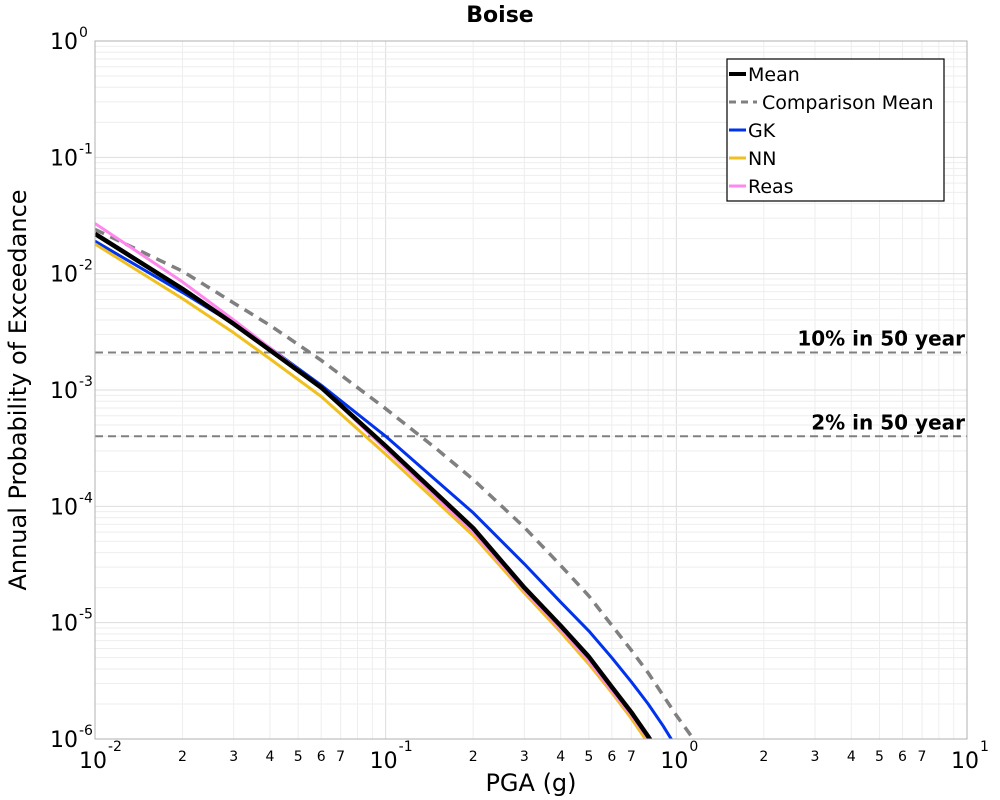 The height and width of the screenshot is (800, 1000). I want to click on y-tick-exponent: -1, so click(86, 149).